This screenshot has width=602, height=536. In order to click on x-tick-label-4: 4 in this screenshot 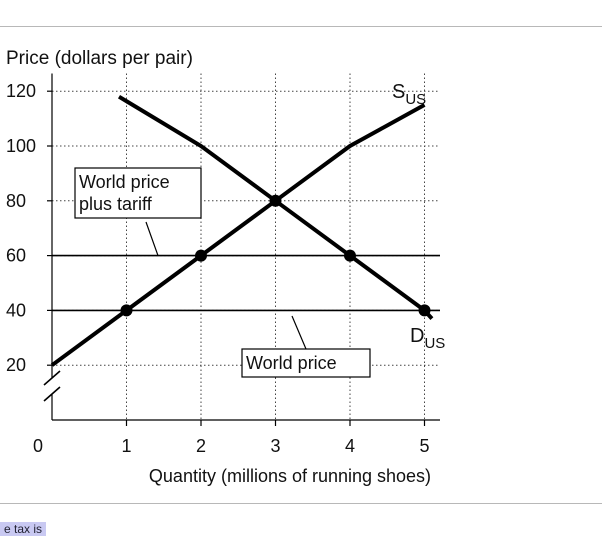, I will do `click(350, 446)`.